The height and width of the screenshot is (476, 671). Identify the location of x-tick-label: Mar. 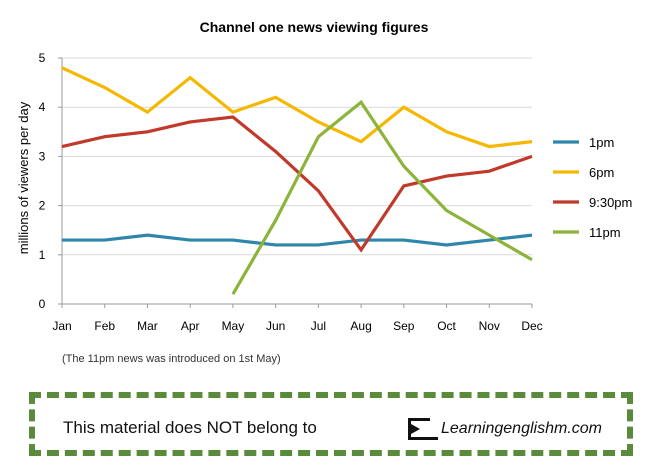
(147, 326).